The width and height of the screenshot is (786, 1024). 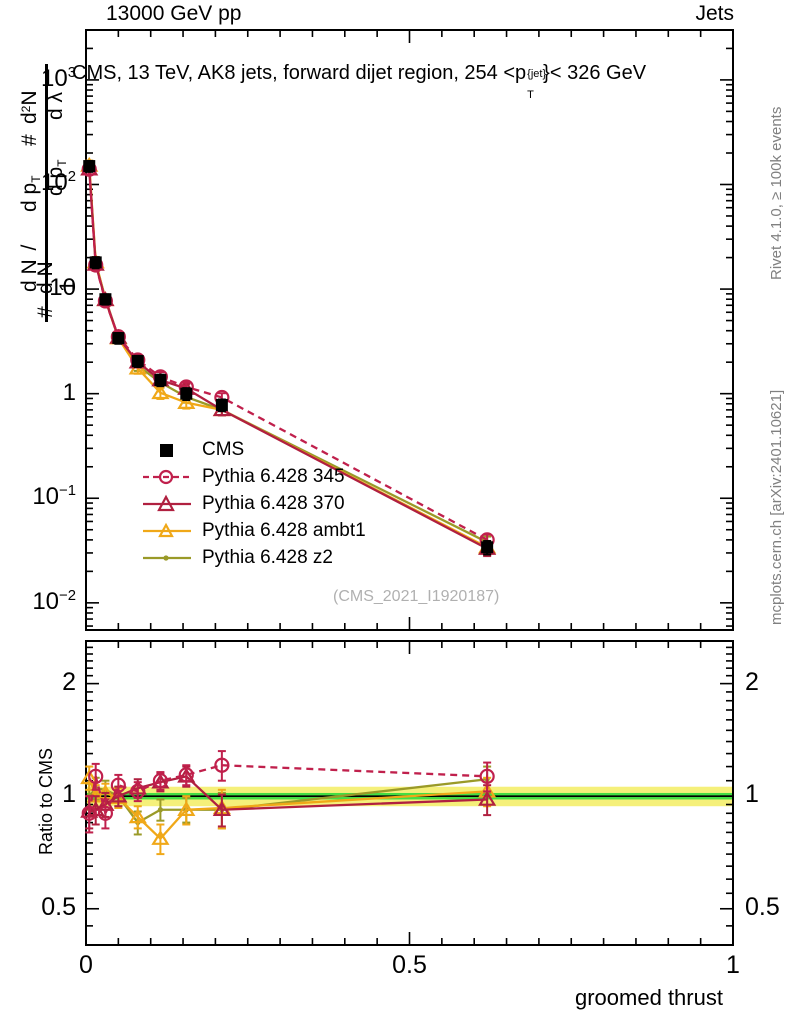 I want to click on header-right: Jets, so click(x=714, y=13).